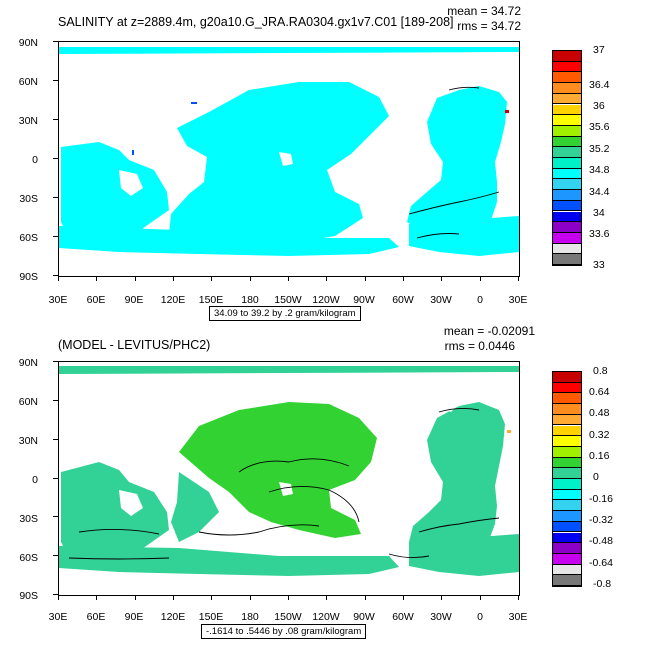 The height and width of the screenshot is (647, 647). What do you see at coordinates (599, 192) in the screenshot?
I see `colorbar-label: 34.4` at bounding box center [599, 192].